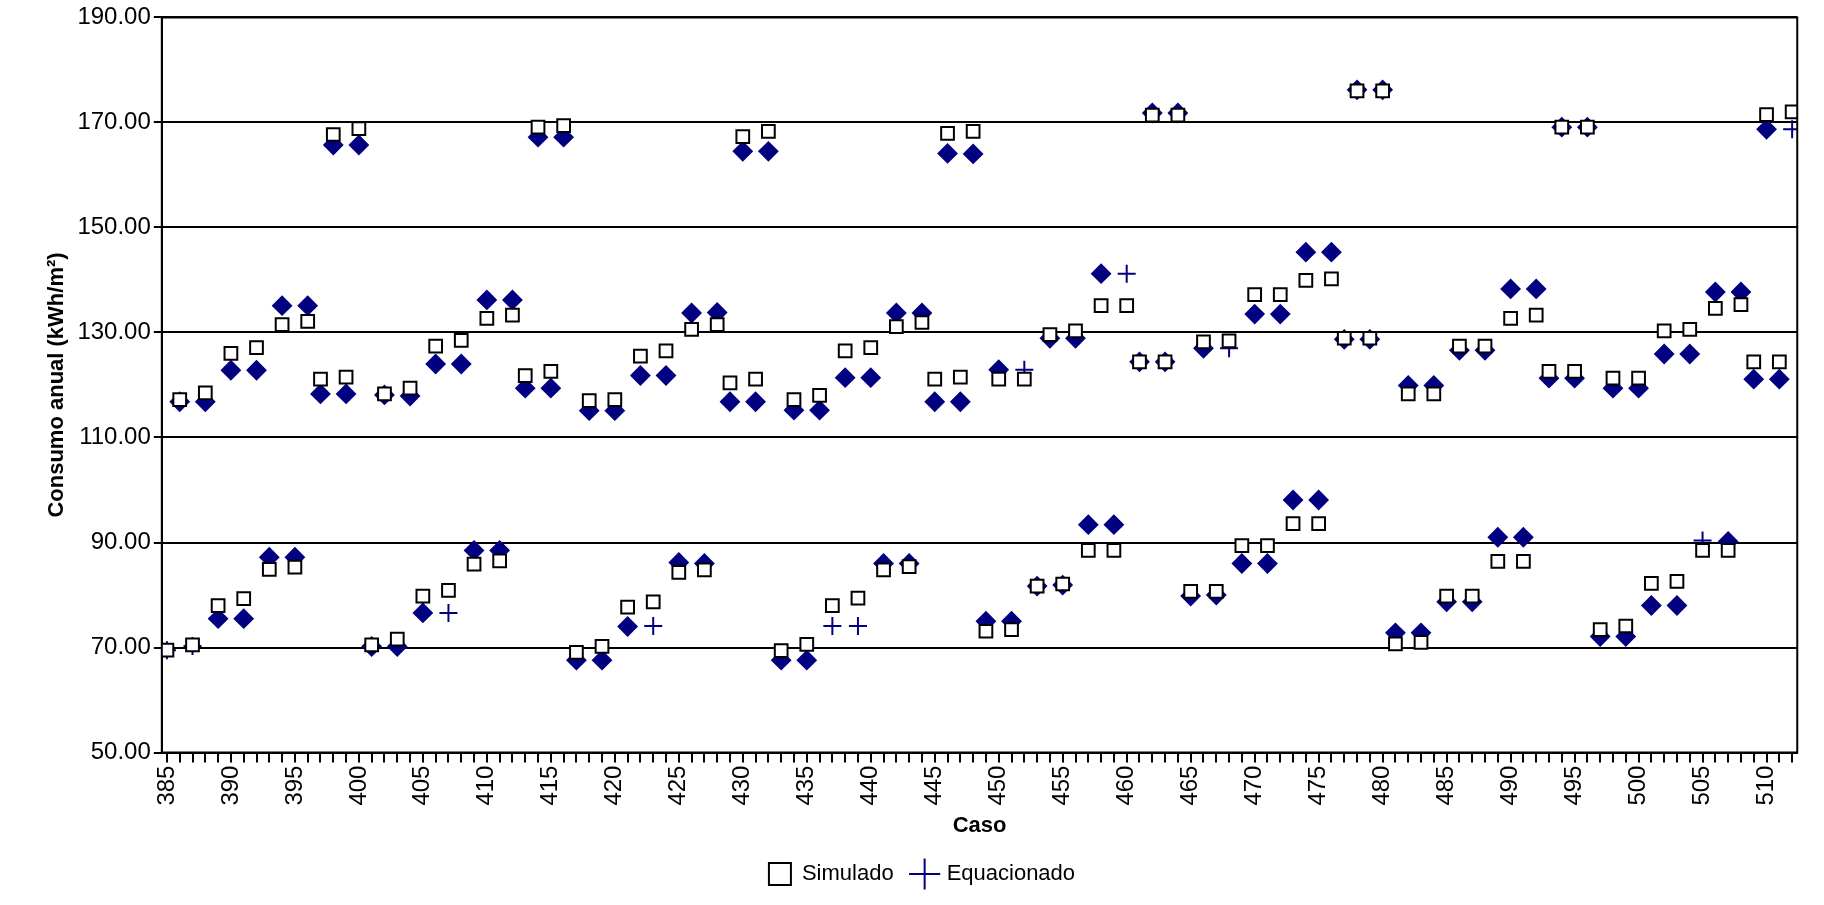 The height and width of the screenshot is (905, 1824). What do you see at coordinates (1061, 785) in the screenshot?
I see `x-tick-label: 455` at bounding box center [1061, 785].